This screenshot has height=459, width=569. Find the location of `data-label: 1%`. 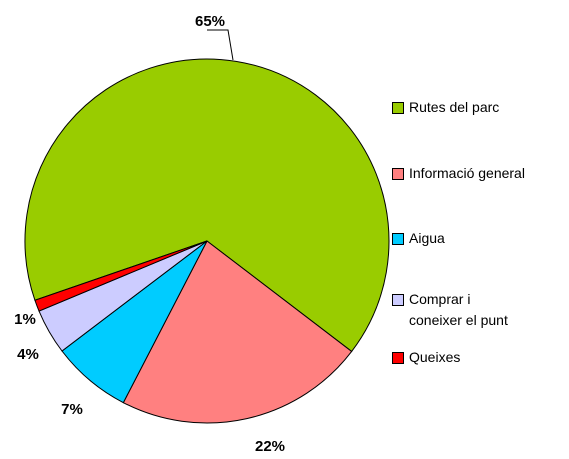

data-label: 1% is located at coordinates (25, 319).